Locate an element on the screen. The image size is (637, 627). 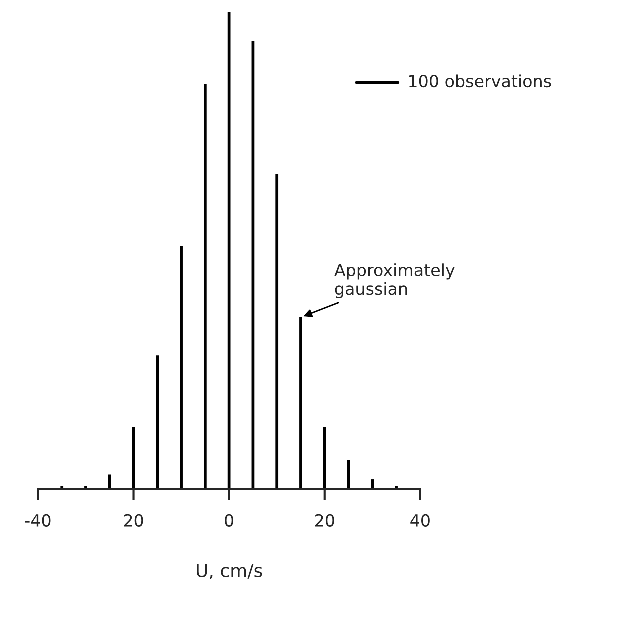
annotation: 100 observations is located at coordinates (481, 81).